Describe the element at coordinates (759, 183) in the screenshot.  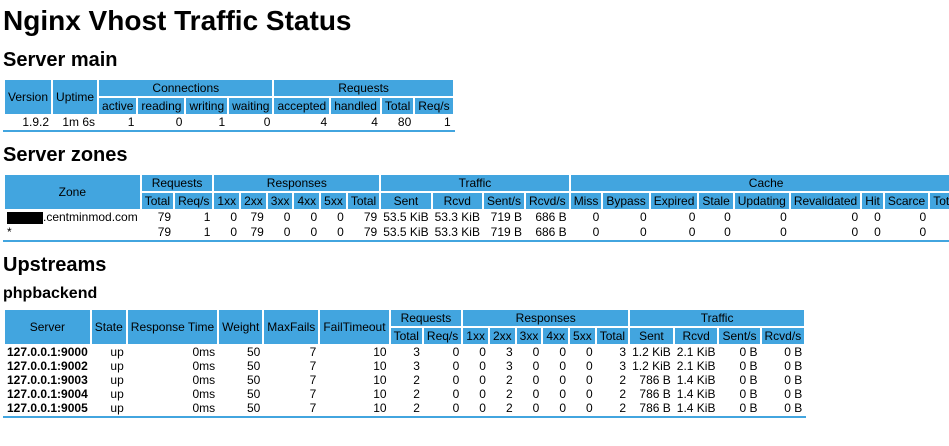
I see `column-header-cache: Cache` at that location.